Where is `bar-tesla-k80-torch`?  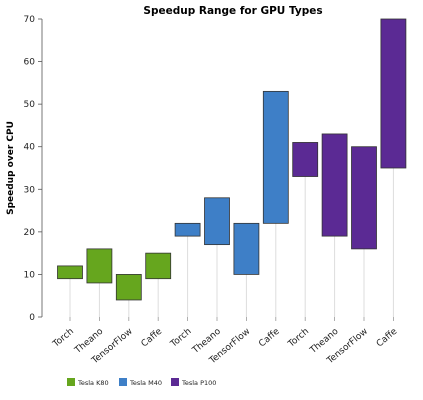
bar-tesla-k80-torch is located at coordinates (70, 272).